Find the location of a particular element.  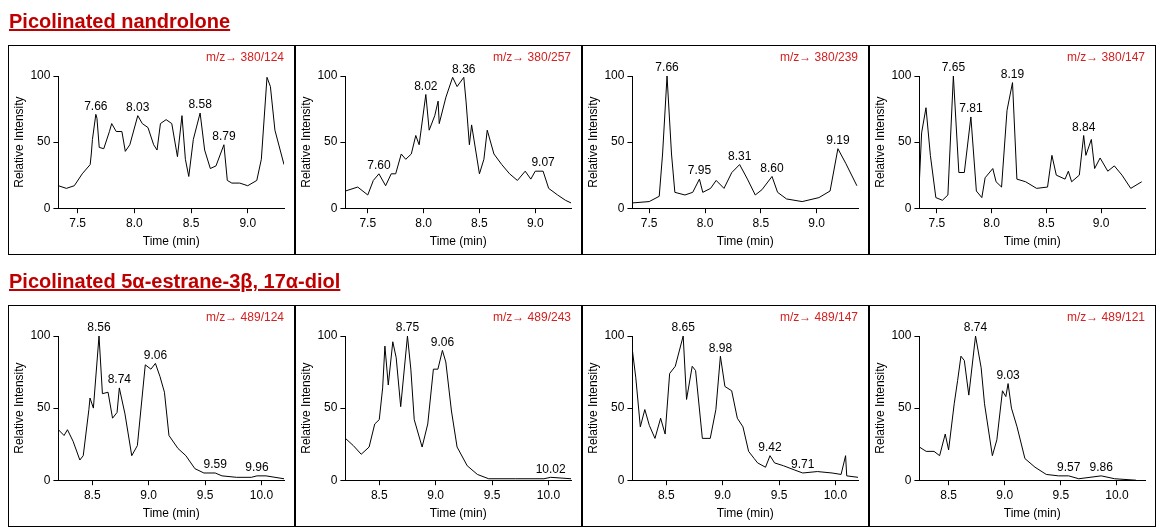

text: m/z→ 380/147 is located at coordinates (1106, 57).